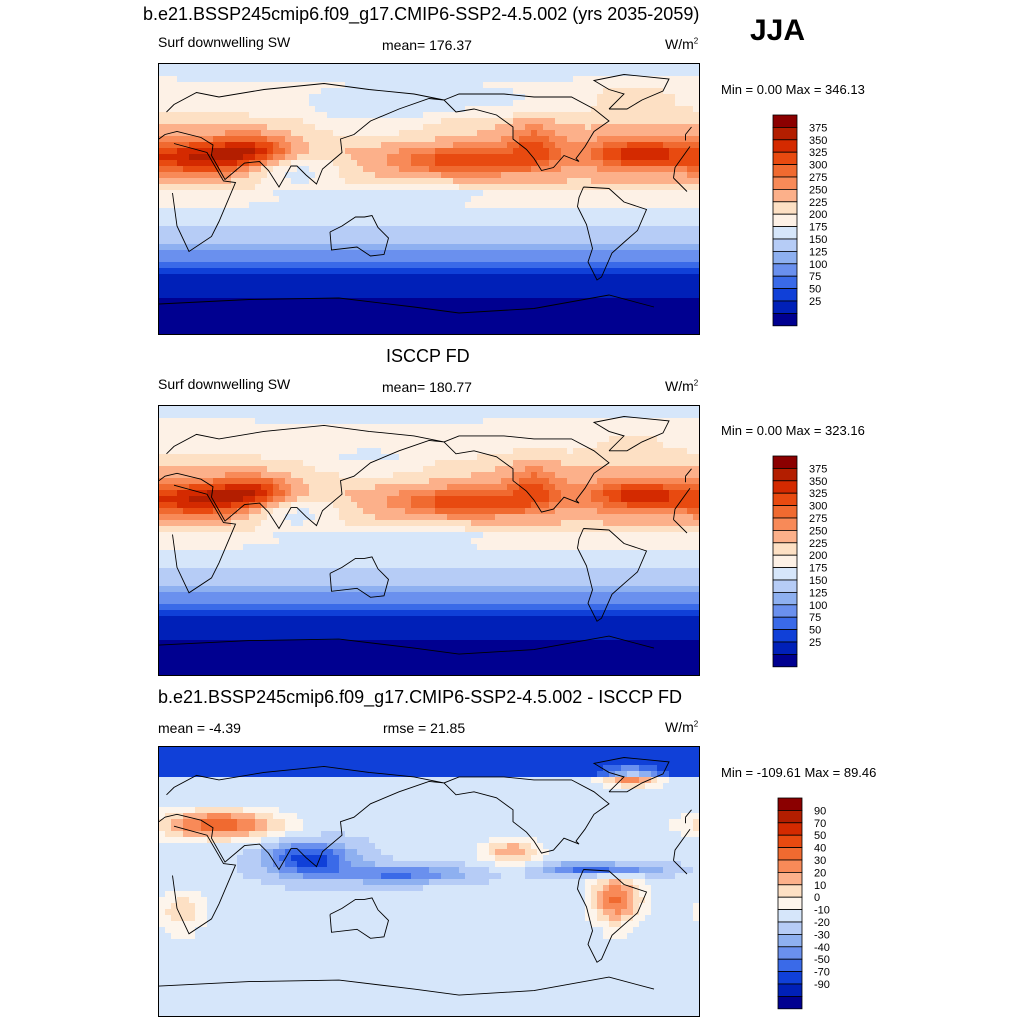  What do you see at coordinates (822, 960) in the screenshot?
I see `panel-3-colorbar-tick-label: -50` at bounding box center [822, 960].